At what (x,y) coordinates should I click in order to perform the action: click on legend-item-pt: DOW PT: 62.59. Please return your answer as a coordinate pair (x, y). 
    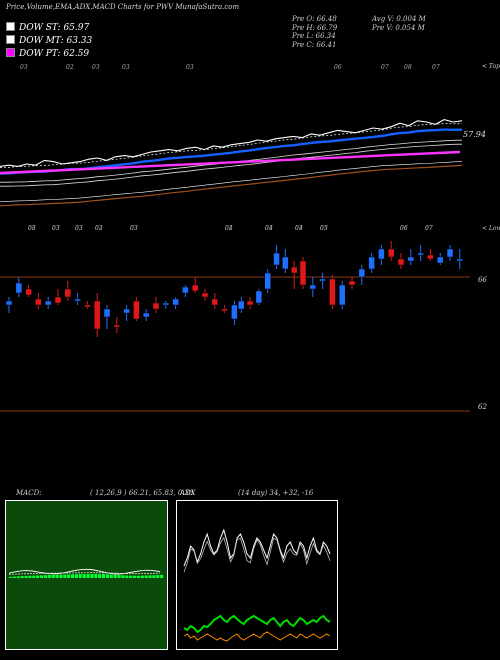
    Looking at the image, I should click on (49, 50).